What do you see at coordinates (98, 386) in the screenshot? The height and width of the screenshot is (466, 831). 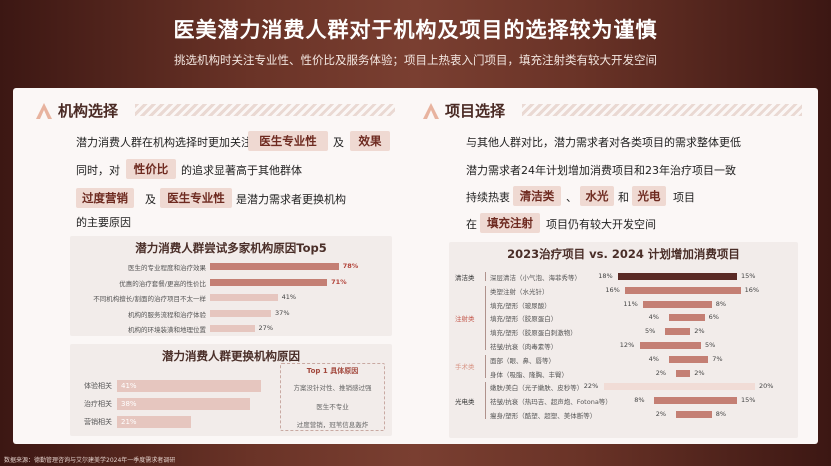 I see `chart2-category-label: 体验相关` at bounding box center [98, 386].